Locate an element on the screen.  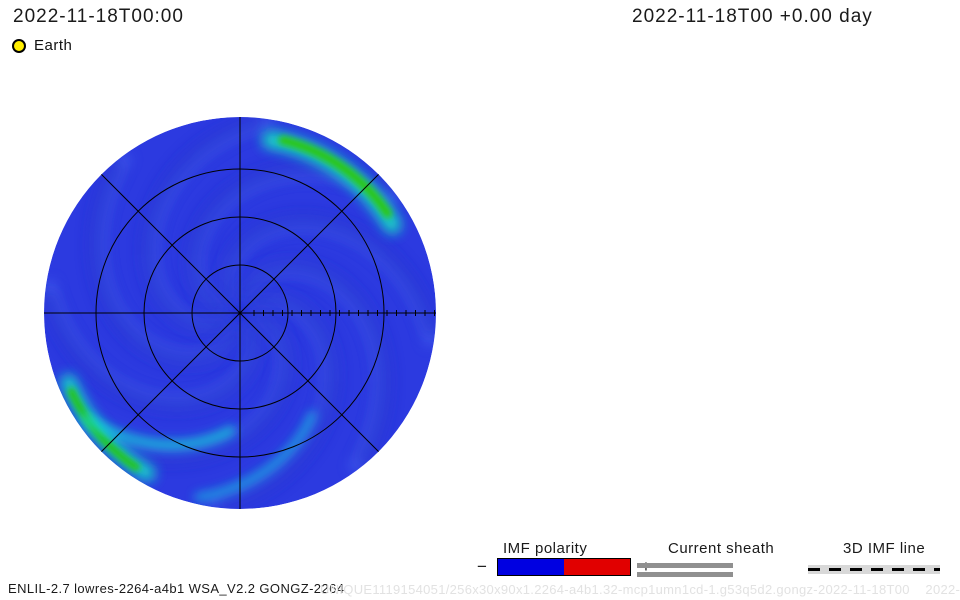
imf-3d-dash-pattern is located at coordinates (874, 569).